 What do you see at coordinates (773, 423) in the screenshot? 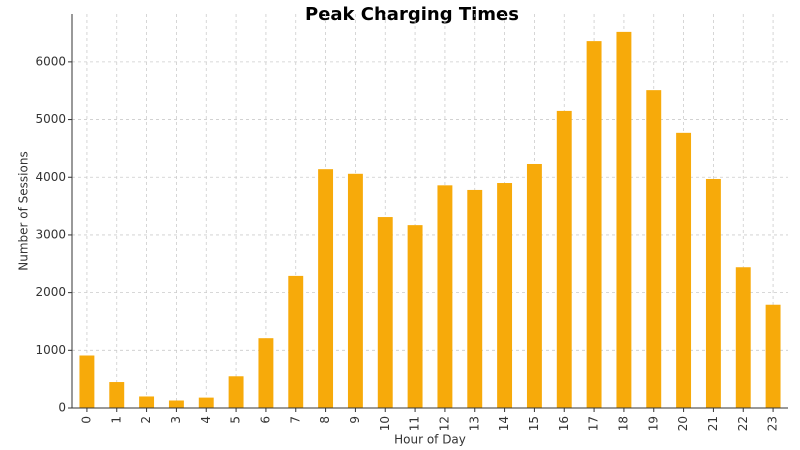
I see `x-tick-label: 23` at bounding box center [773, 423].